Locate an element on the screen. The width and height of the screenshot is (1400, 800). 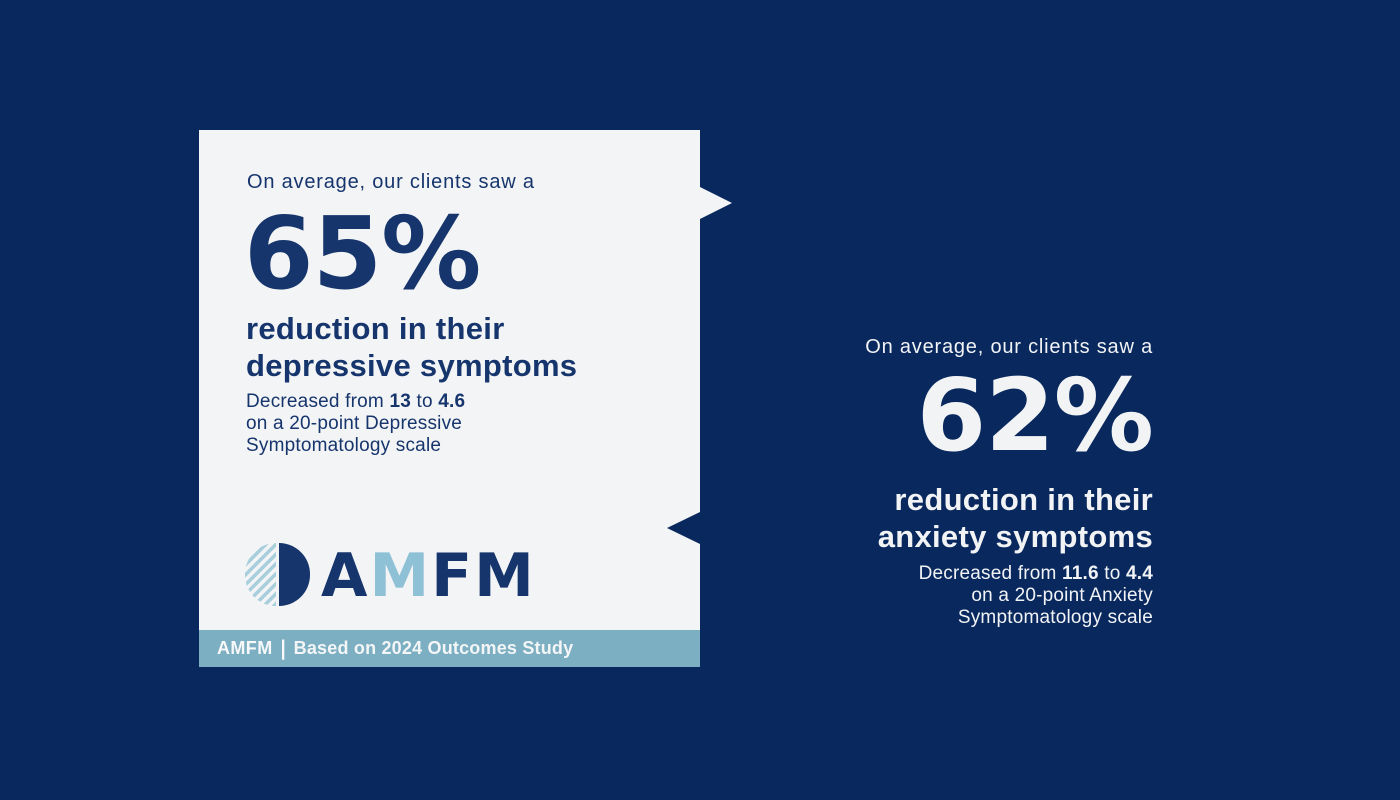
depression-detail-line1: Decreased from 13 to 4.6 is located at coordinates (355, 402).